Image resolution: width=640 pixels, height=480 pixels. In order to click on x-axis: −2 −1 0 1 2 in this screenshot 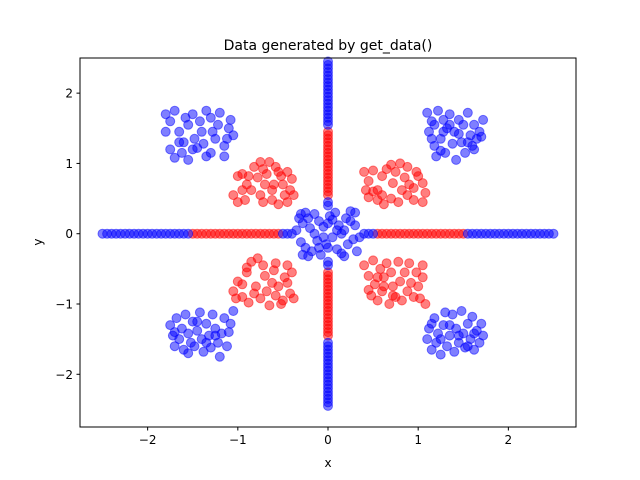, I will do `click(325, 437)`.